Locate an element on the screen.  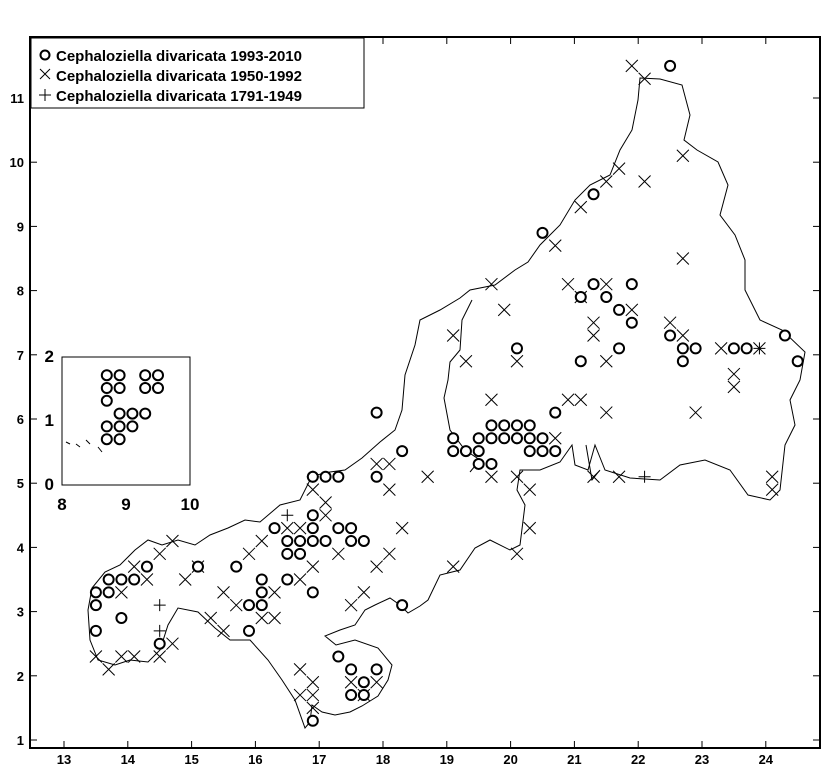
inset-y-tick-label: 1 is located at coordinates (49, 420).